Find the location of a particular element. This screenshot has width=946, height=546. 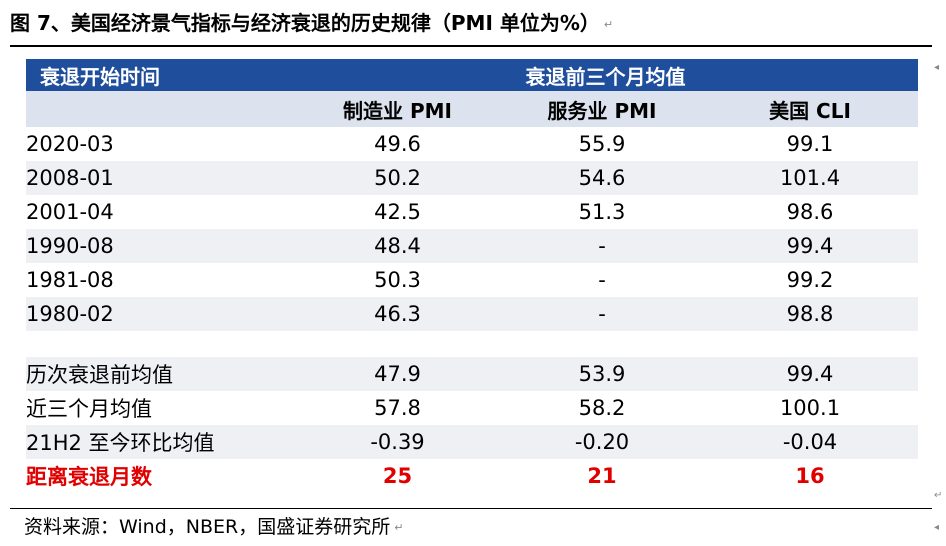

cell-value: 99.1 is located at coordinates (810, 144).